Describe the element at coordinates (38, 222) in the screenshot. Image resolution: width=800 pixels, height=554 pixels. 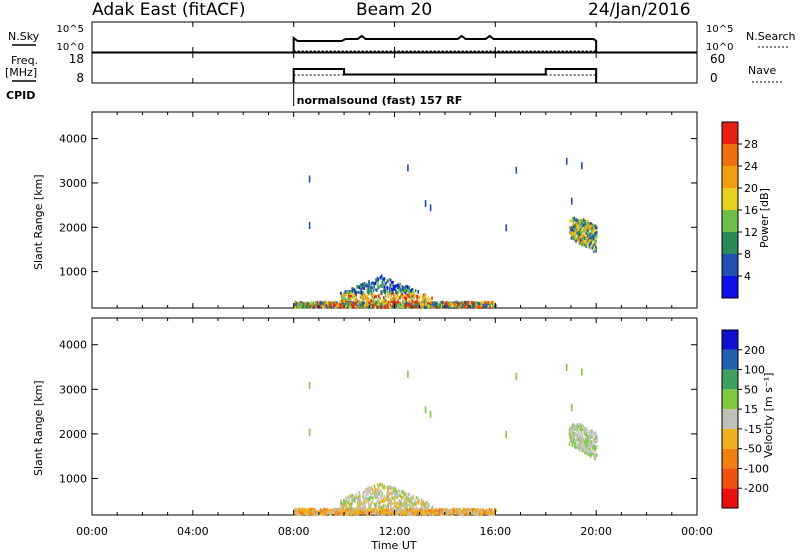
I see `power-ylabel: Slant Range [km]` at that location.